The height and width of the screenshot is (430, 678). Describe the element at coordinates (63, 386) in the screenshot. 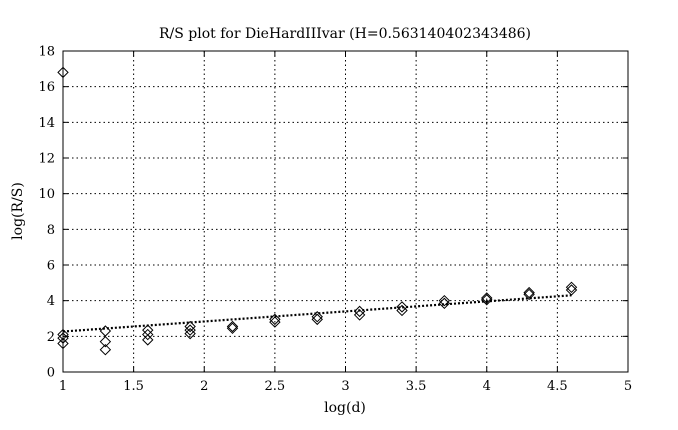

I see `x-tick-label: 1` at that location.